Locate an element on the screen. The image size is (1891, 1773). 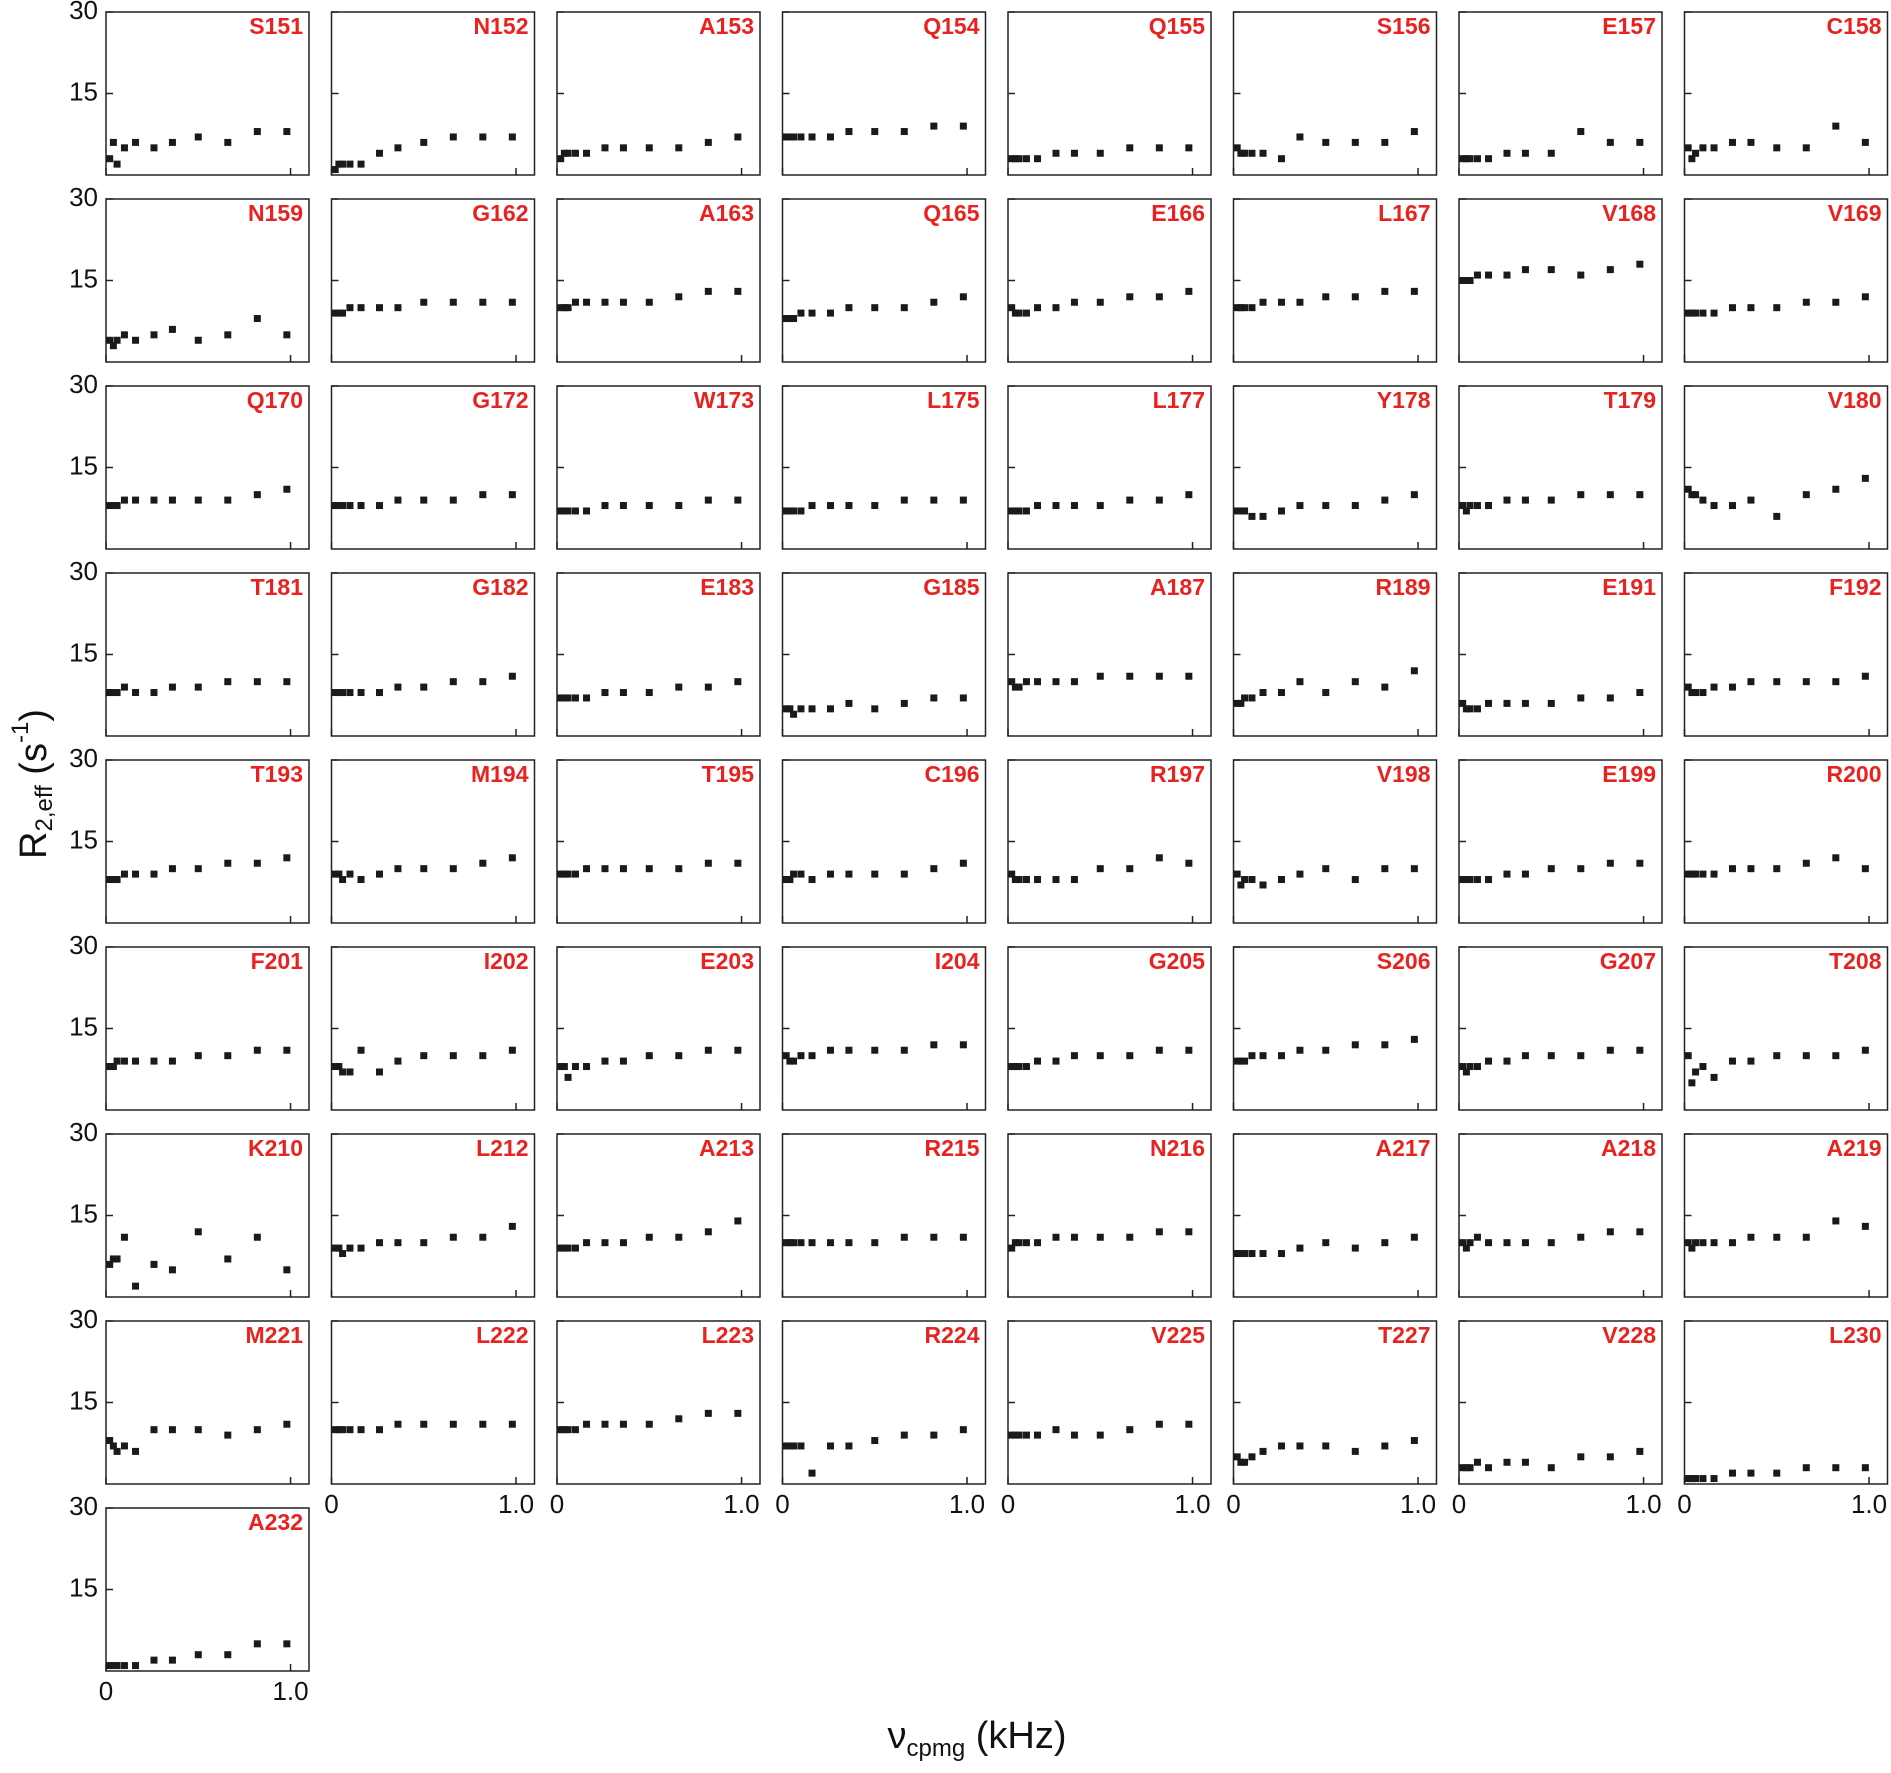
x-tick-label: 0 is located at coordinates (1233, 1504).